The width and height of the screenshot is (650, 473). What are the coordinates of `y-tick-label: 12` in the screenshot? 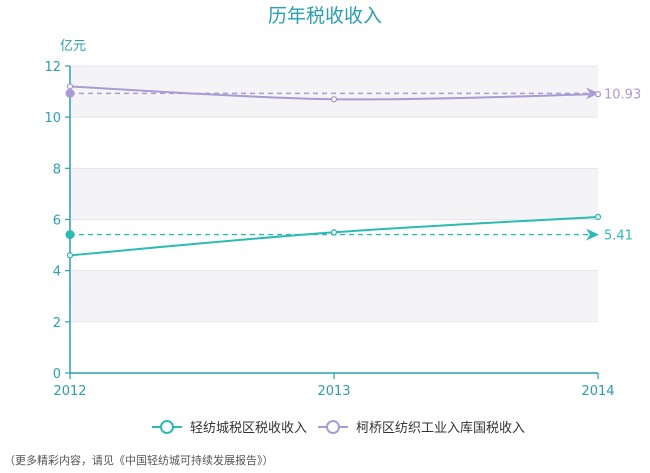 It's located at (52, 67).